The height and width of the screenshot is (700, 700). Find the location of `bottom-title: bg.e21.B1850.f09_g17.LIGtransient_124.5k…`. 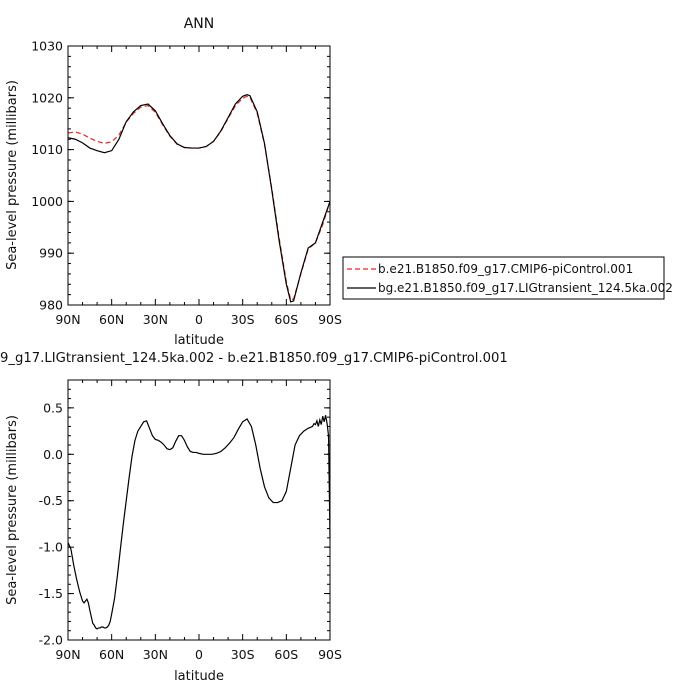

bottom-title: bg.e21.B1850.f09_g17.LIGtransient_124.5k… is located at coordinates (254, 358).